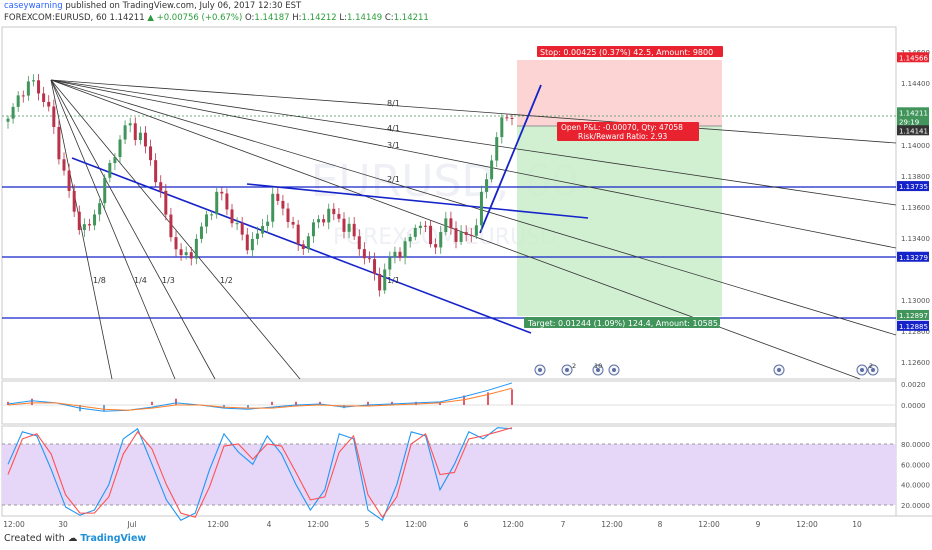 This screenshot has width=932, height=550. Describe the element at coordinates (393, 280) in the screenshot. I see `gann-fan-label: 1/1` at that location.